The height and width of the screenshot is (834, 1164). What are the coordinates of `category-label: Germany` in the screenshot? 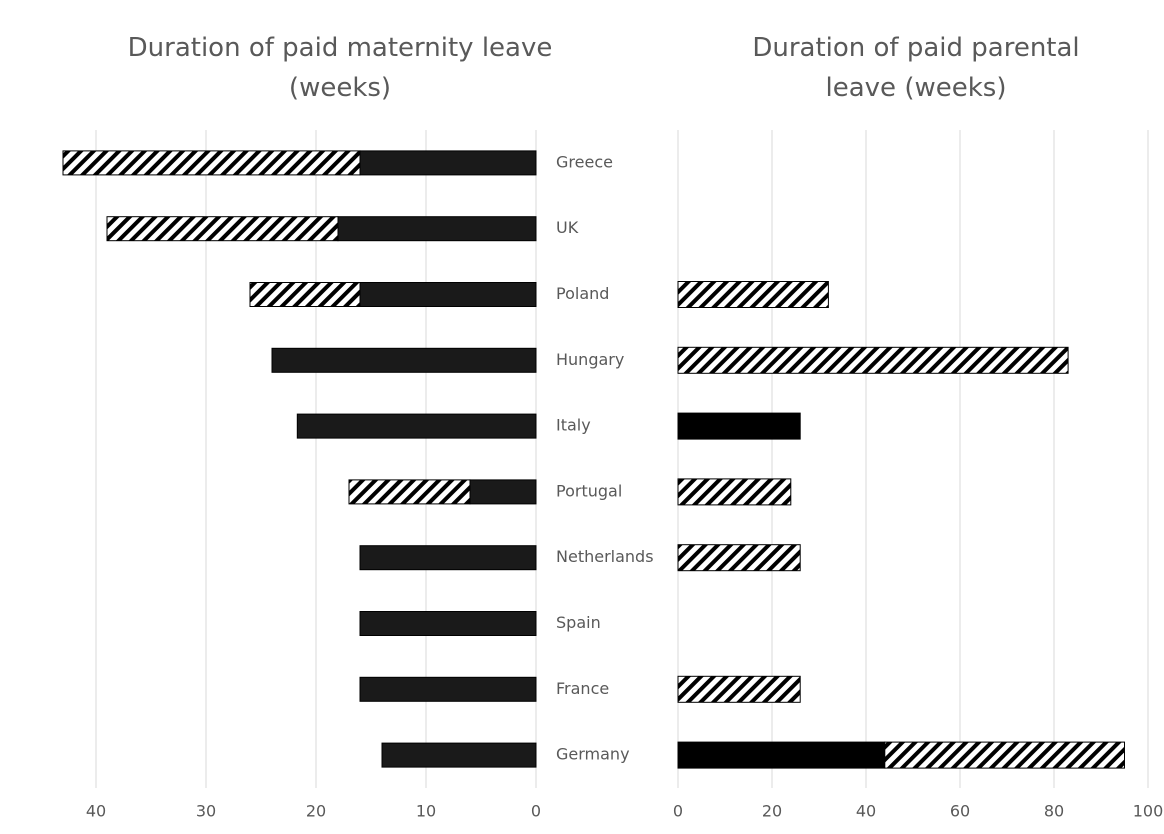 It's located at (593, 754).